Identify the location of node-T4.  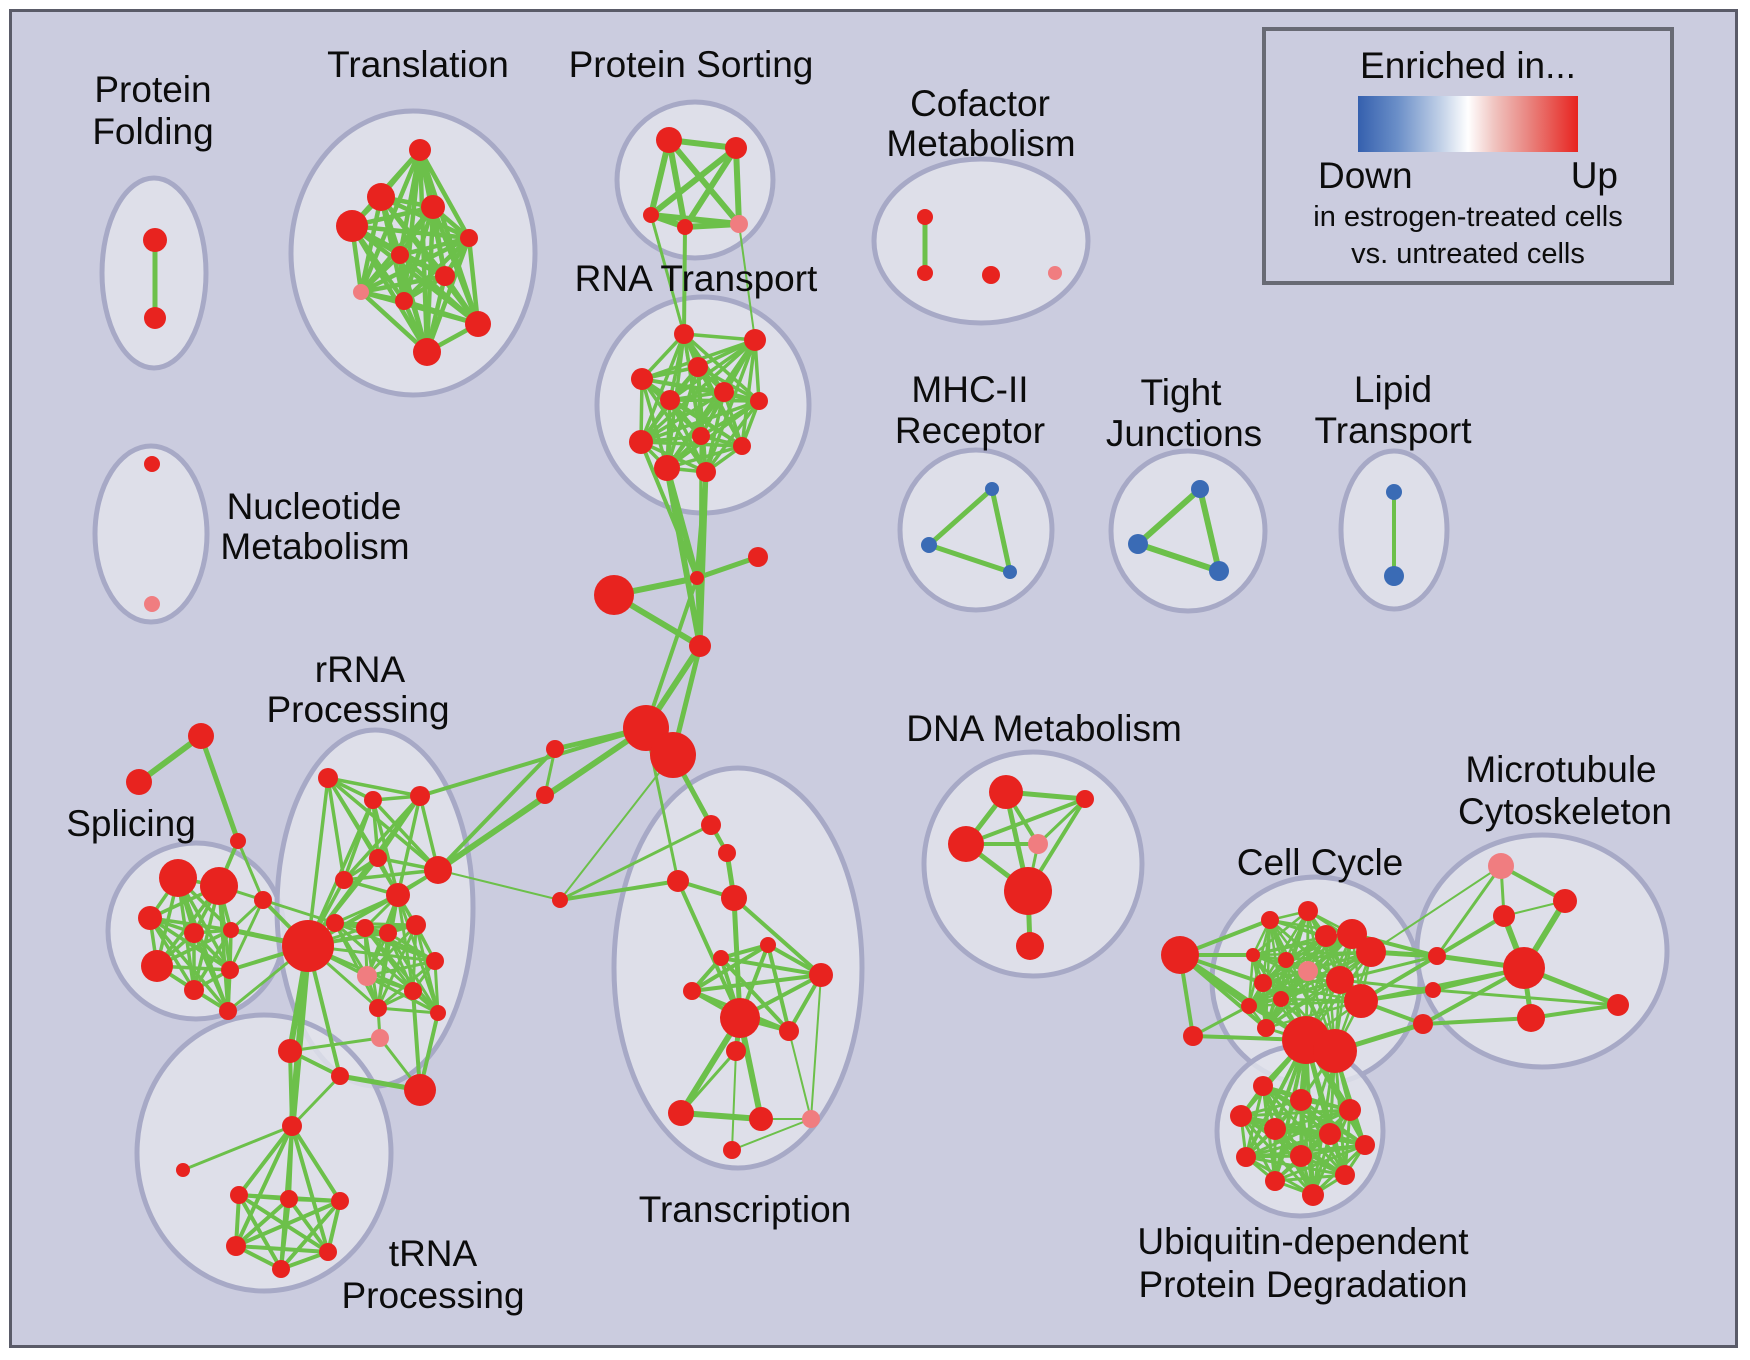
(352, 226).